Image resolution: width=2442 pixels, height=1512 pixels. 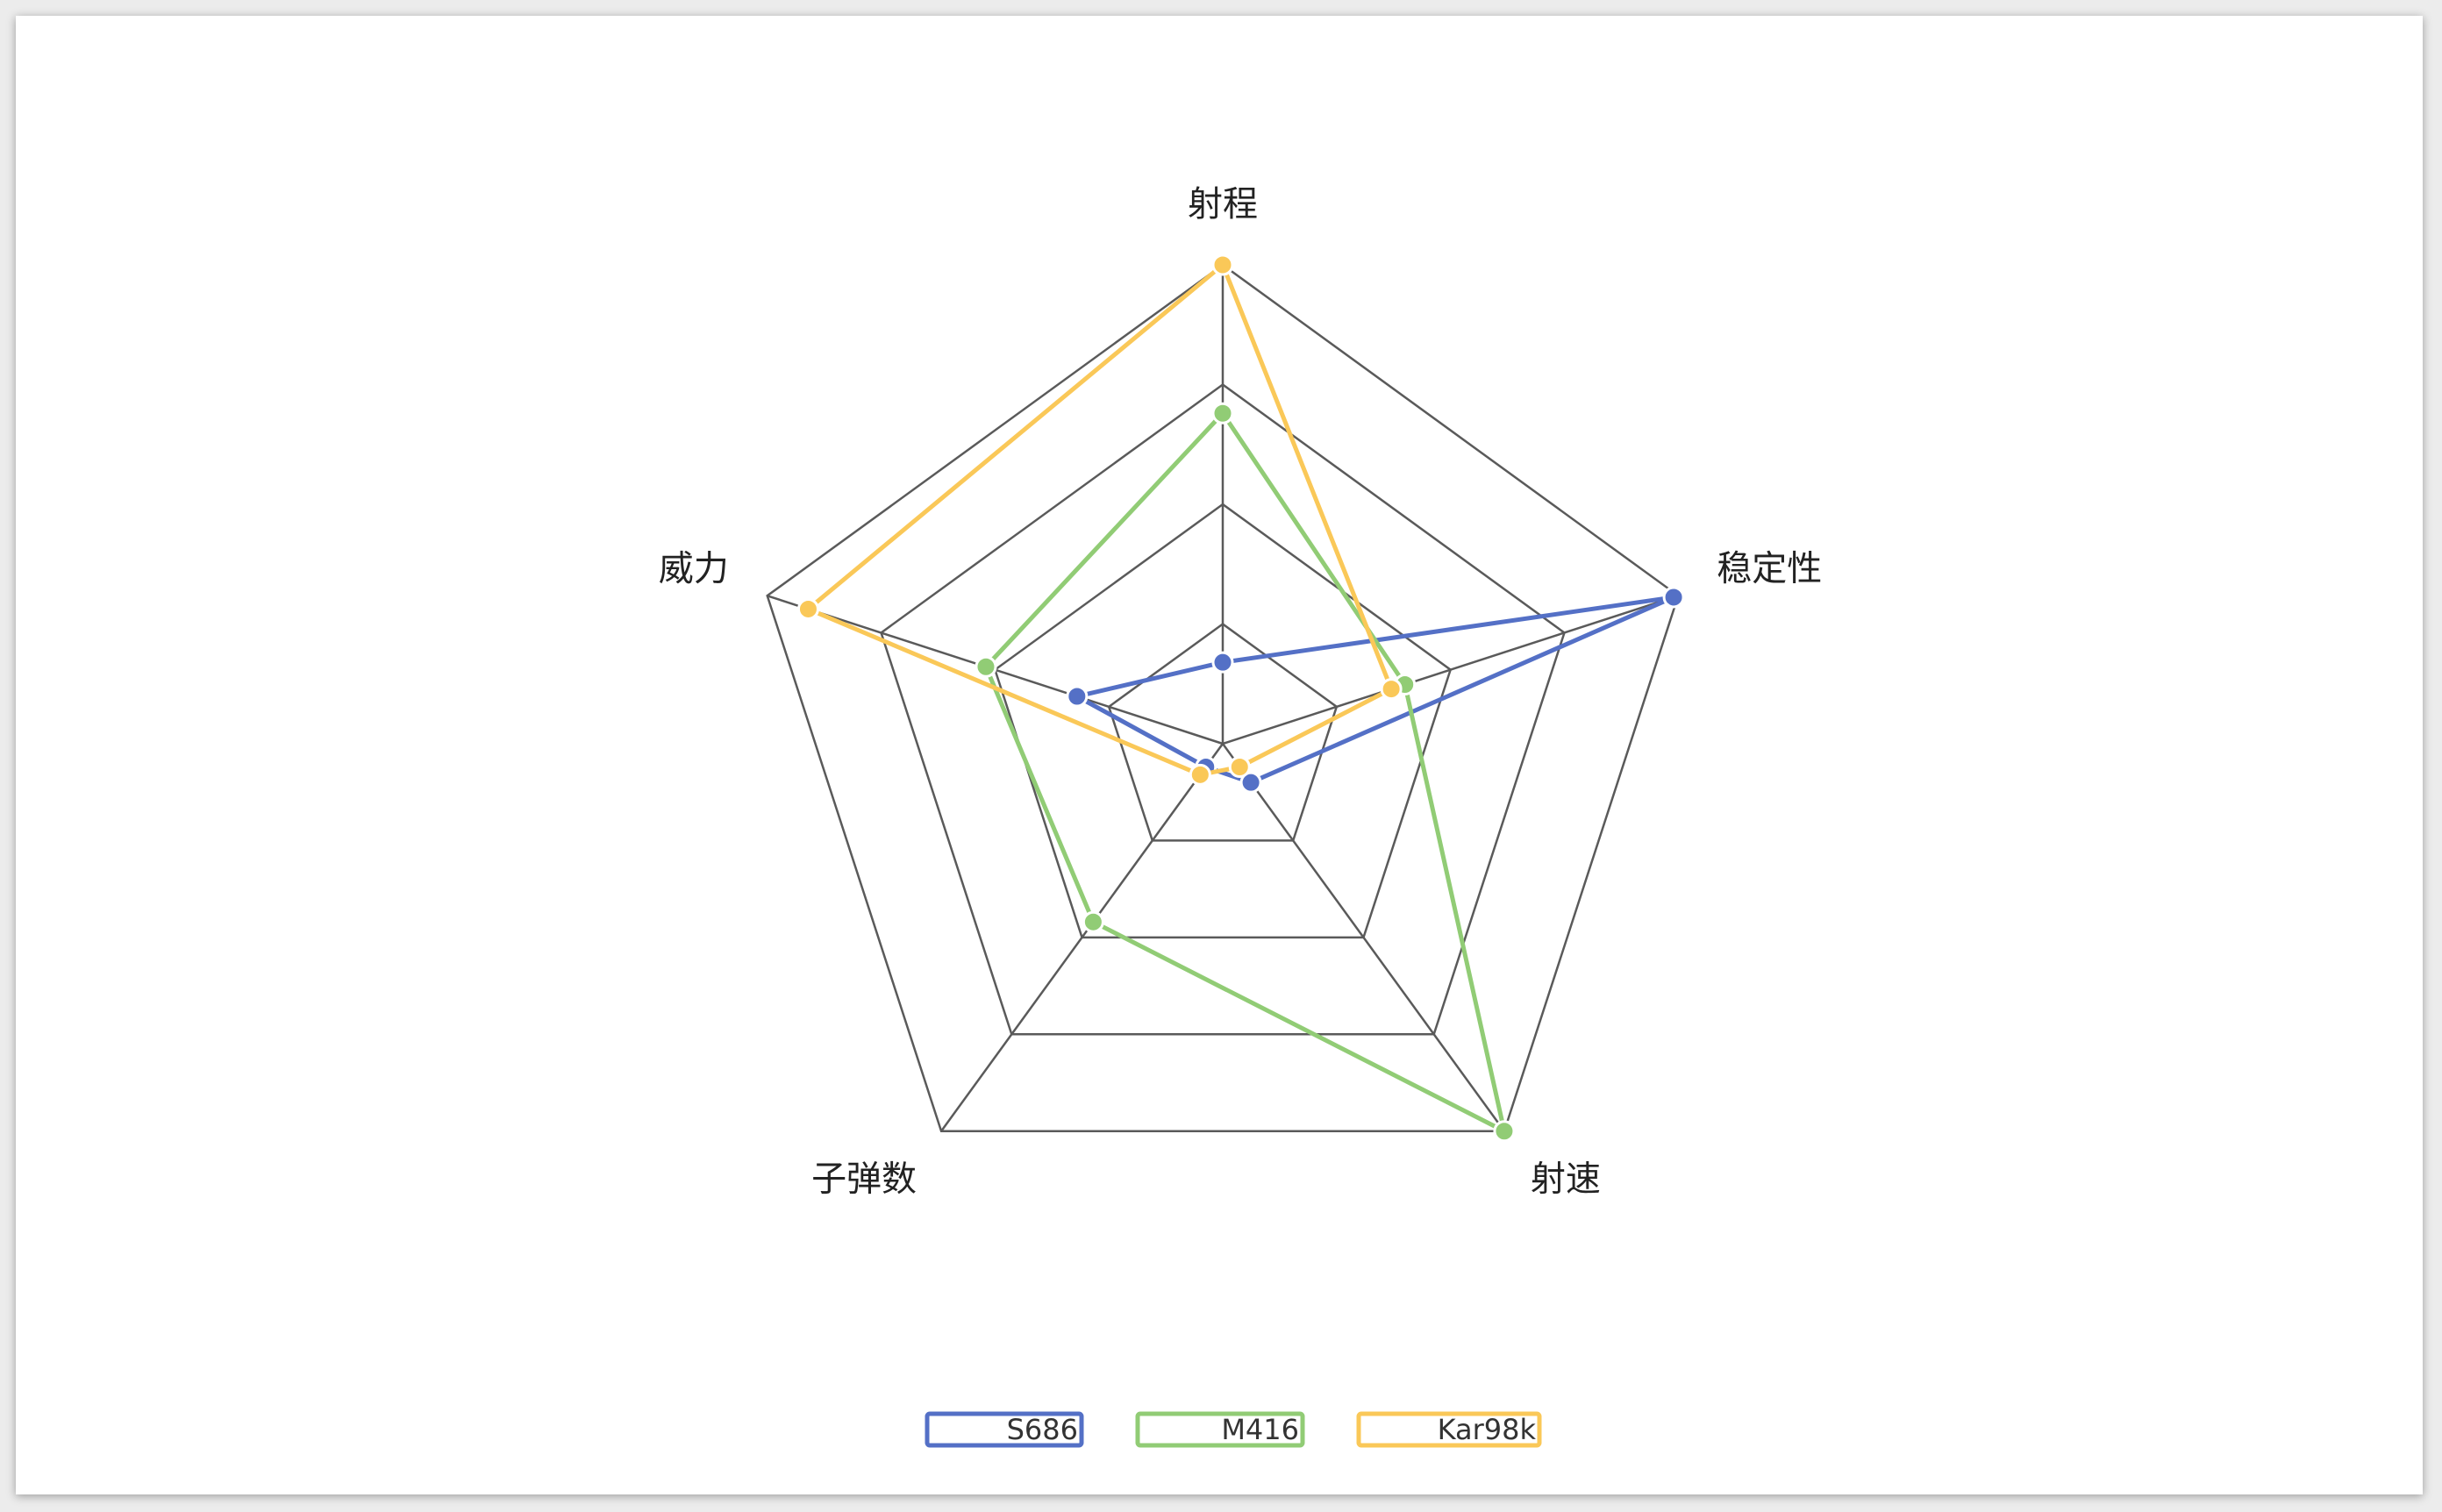 I want to click on legend-swatch-kar98k, so click(x=1449, y=1429).